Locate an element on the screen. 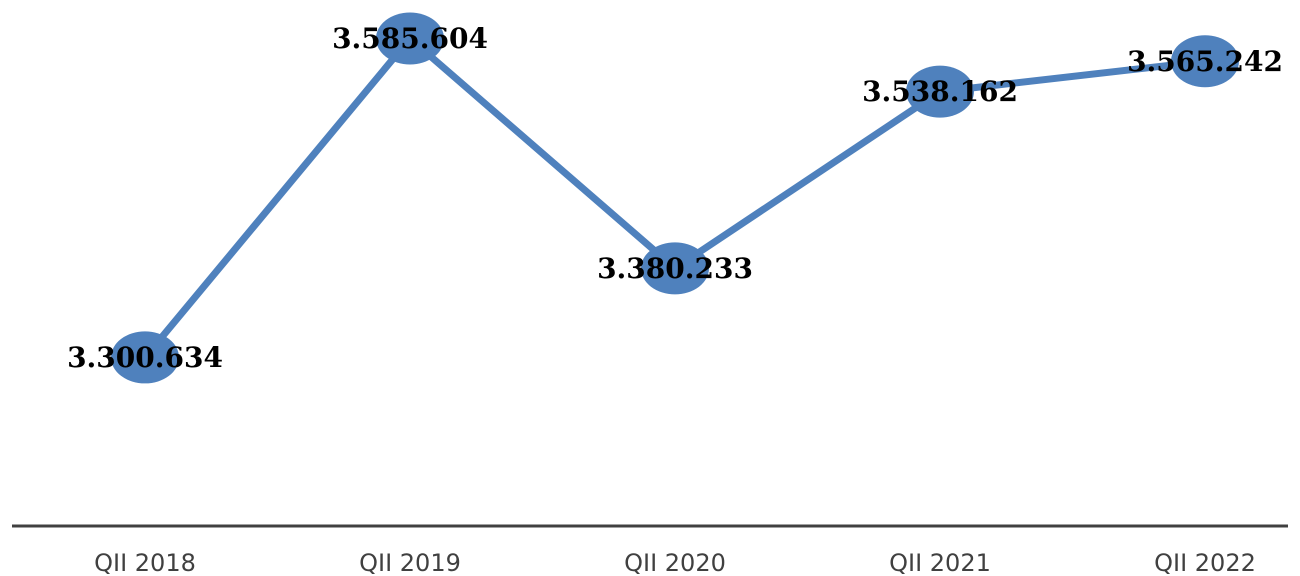 The width and height of the screenshot is (1300, 576). x-tick-label: QII 2020 is located at coordinates (675, 562).